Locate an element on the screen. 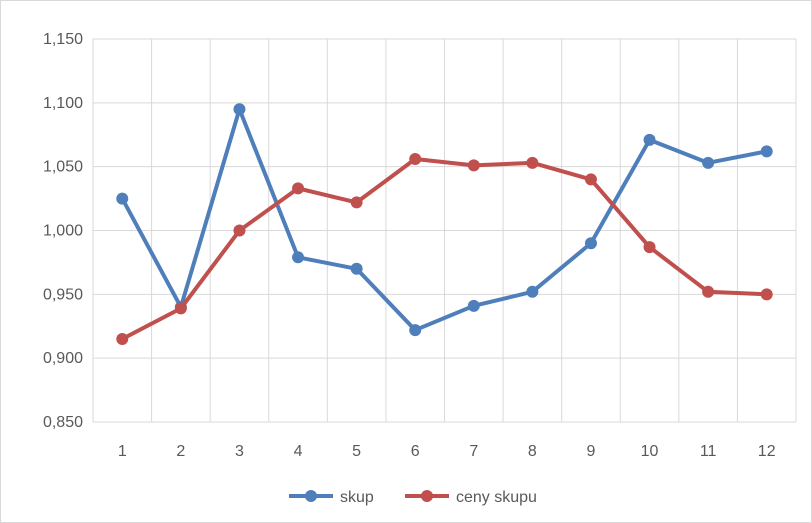 The height and width of the screenshot is (523, 812). y-tick-label: 1,050 is located at coordinates (63, 167).